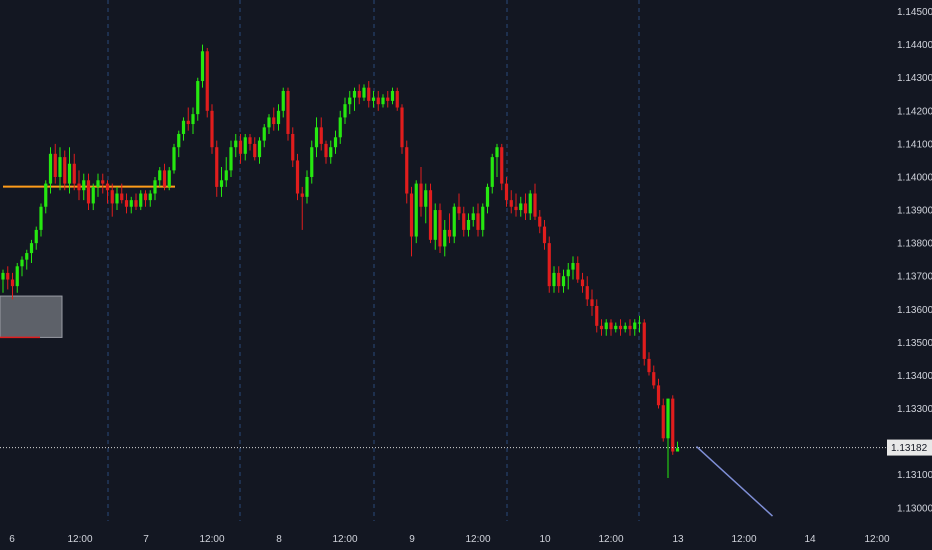  What do you see at coordinates (914, 508) in the screenshot?
I see `y-tick-label: 1.13000` at bounding box center [914, 508].